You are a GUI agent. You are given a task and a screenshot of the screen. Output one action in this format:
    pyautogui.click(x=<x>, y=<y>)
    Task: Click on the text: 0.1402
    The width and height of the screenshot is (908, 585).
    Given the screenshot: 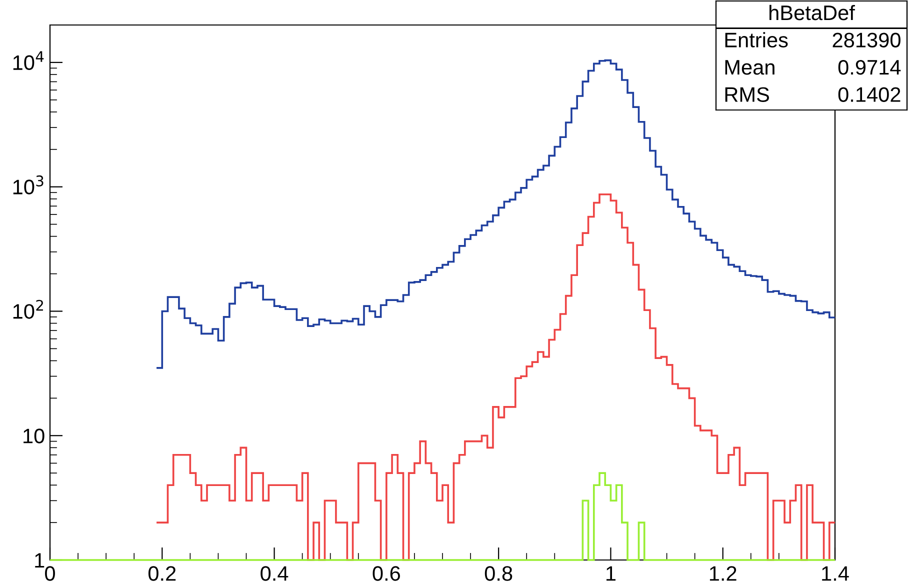 What is the action you would take?
    pyautogui.click(x=869, y=94)
    